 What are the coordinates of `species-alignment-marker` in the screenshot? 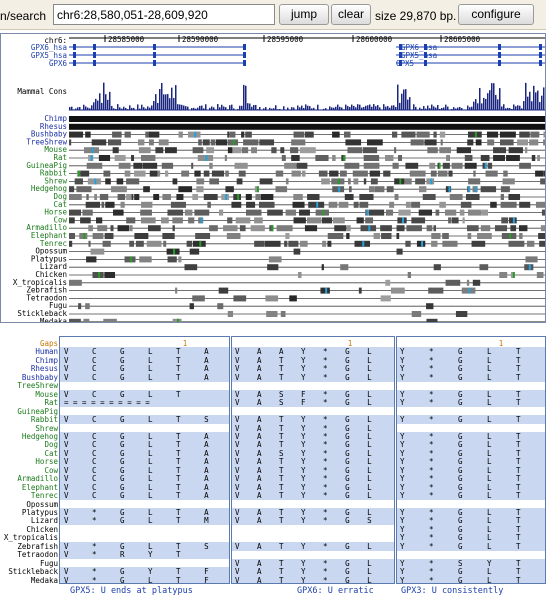 It's located at (226, 197).